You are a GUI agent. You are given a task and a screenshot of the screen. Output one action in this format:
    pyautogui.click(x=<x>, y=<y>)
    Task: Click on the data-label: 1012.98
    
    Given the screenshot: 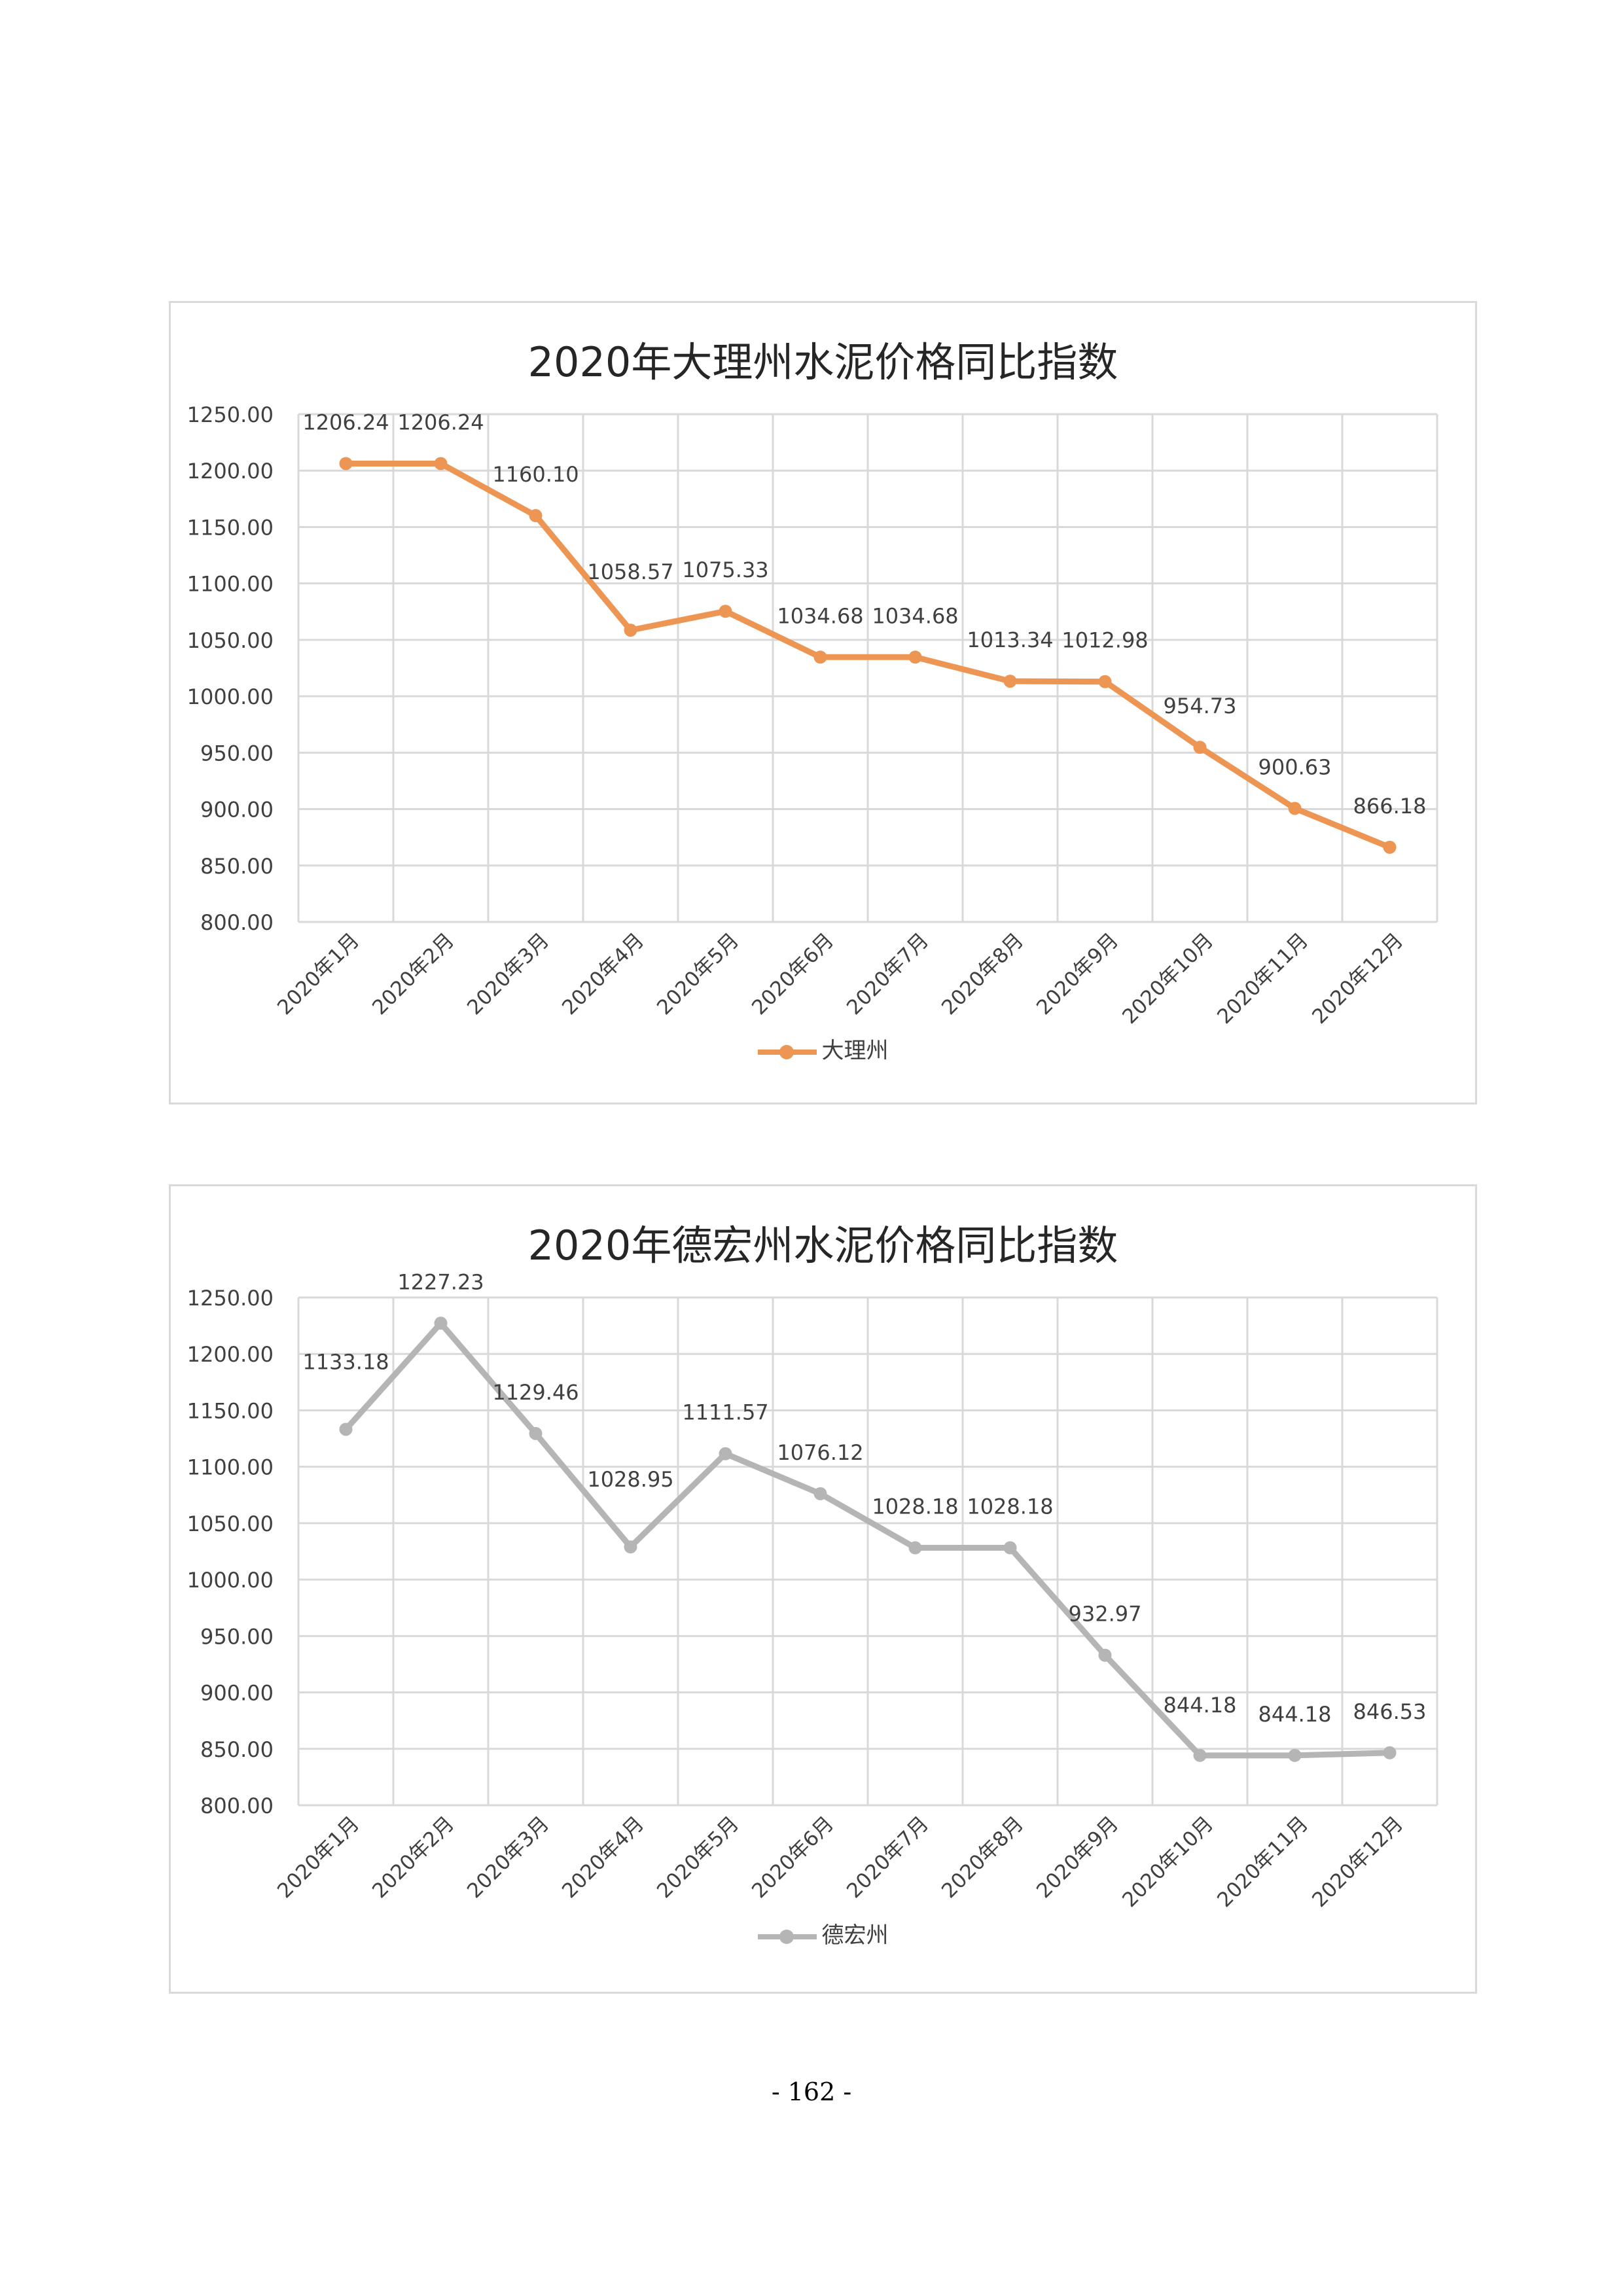 What is the action you would take?
    pyautogui.click(x=1105, y=640)
    